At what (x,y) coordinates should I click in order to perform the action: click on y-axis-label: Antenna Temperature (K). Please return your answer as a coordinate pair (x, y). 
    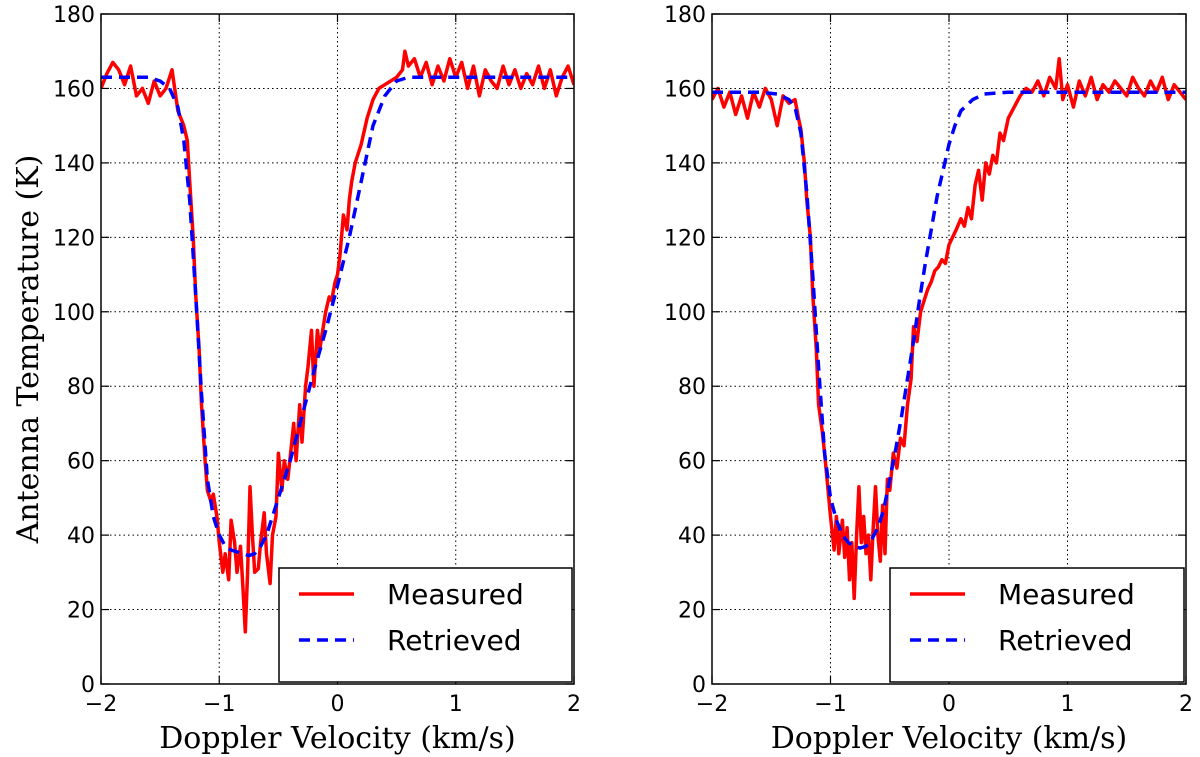
    Looking at the image, I should click on (28, 350).